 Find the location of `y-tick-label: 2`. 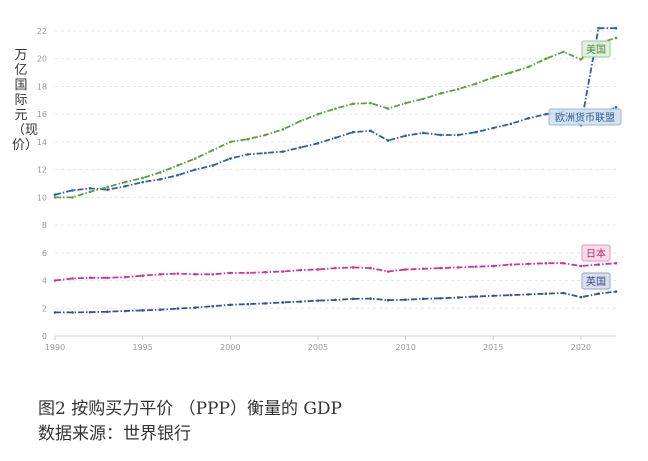

y-tick-label: 2 is located at coordinates (44, 308).